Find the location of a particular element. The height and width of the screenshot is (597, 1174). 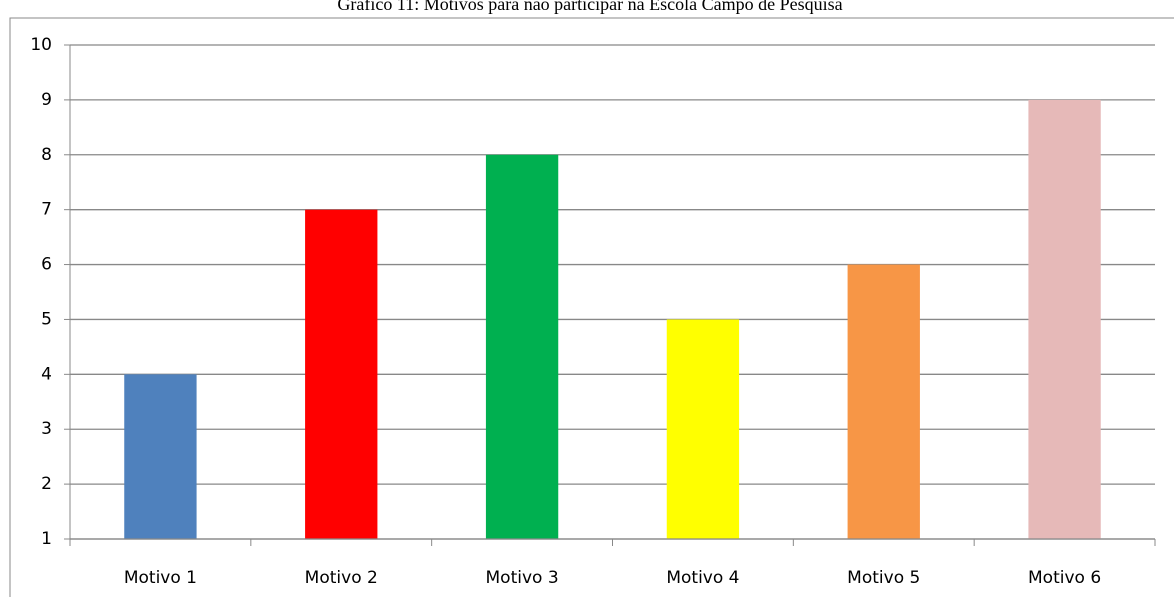

y-tick-label: 9 is located at coordinates (46, 100).